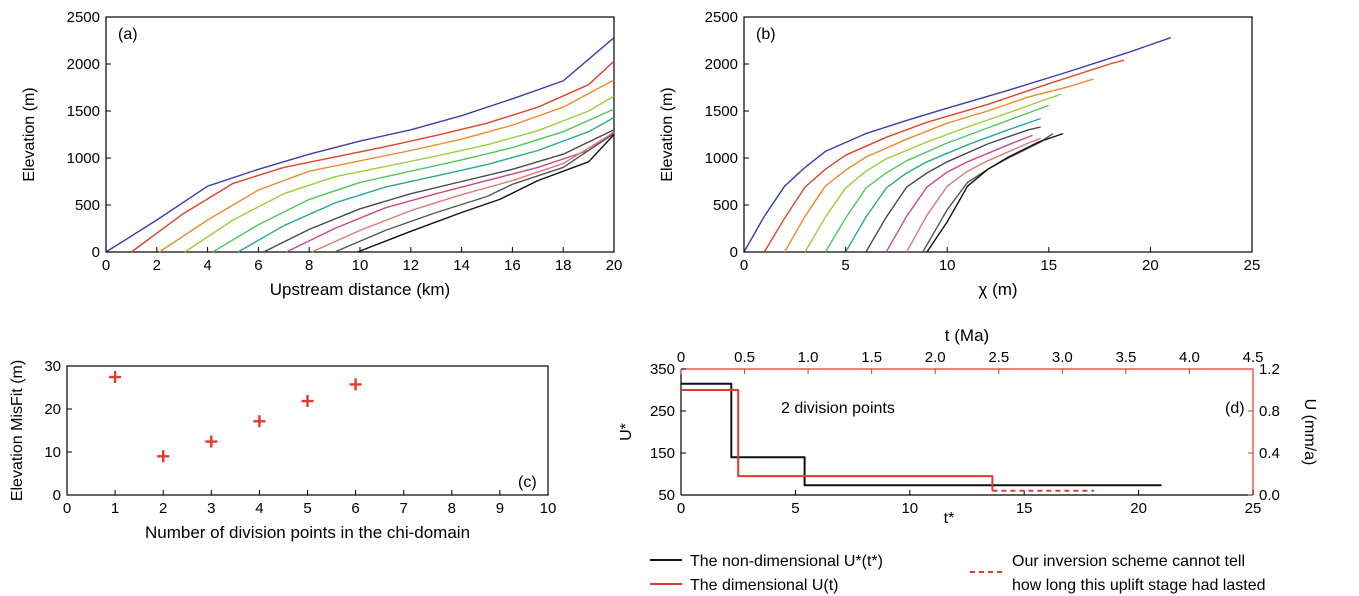 The image size is (1359, 596). What do you see at coordinates (662, 369) in the screenshot?
I see `chart_data.3-tick-label: 350` at bounding box center [662, 369].